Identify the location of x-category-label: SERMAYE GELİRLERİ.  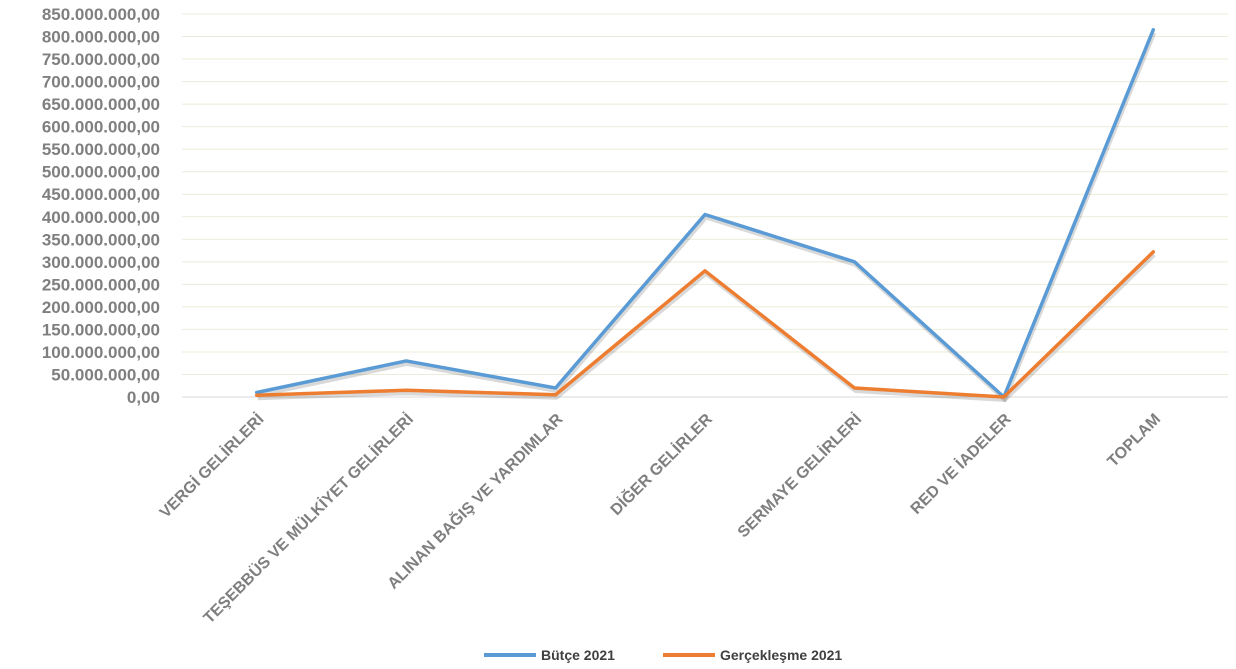
(799, 475).